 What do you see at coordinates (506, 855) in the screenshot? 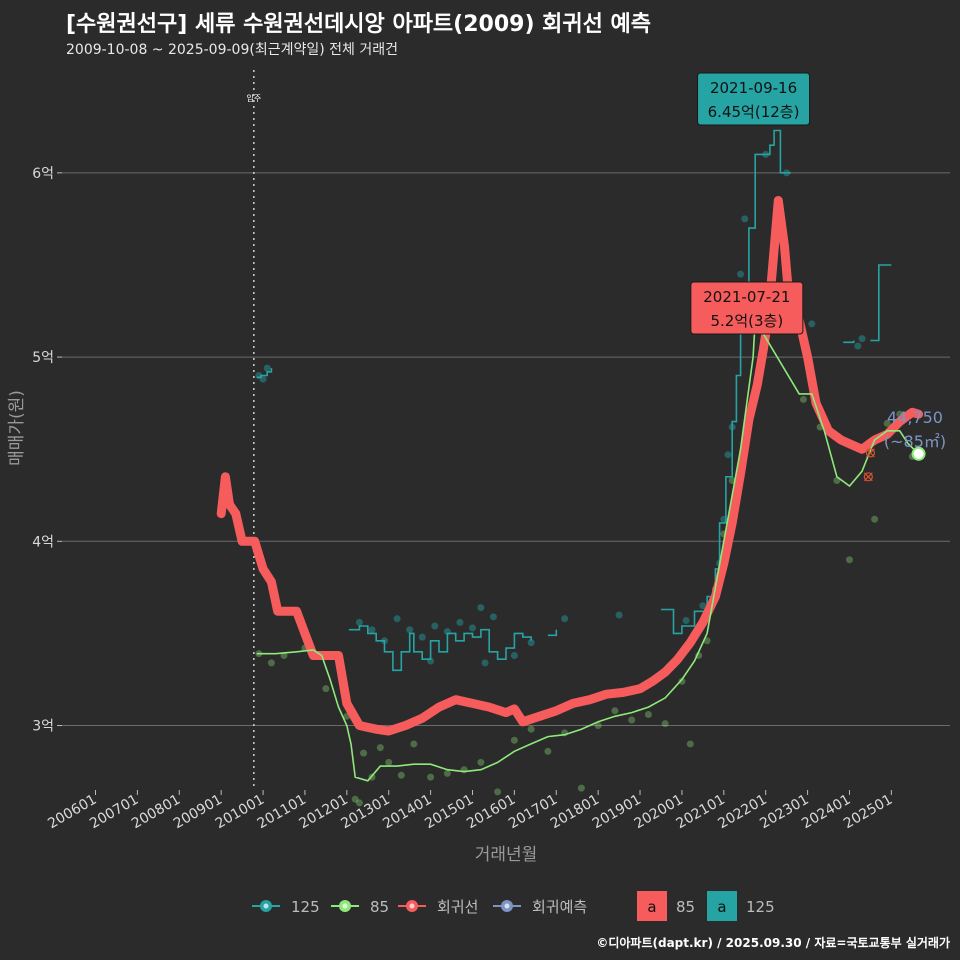
I see `x-axis-title: 거래년월` at bounding box center [506, 855].